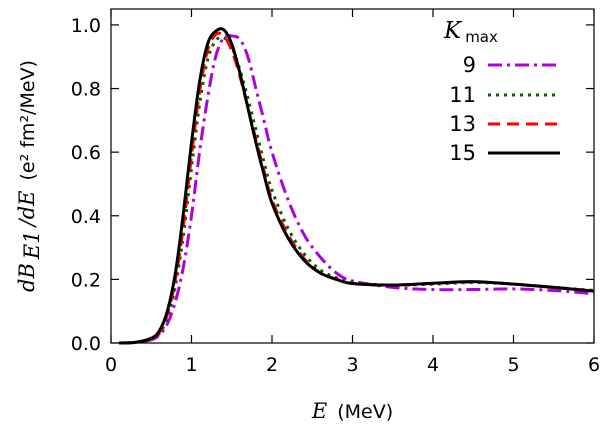 The image size is (602, 428). I want to click on y-axis-label: dB E1 /dE (e² fm²/MeV), so click(29, 176).